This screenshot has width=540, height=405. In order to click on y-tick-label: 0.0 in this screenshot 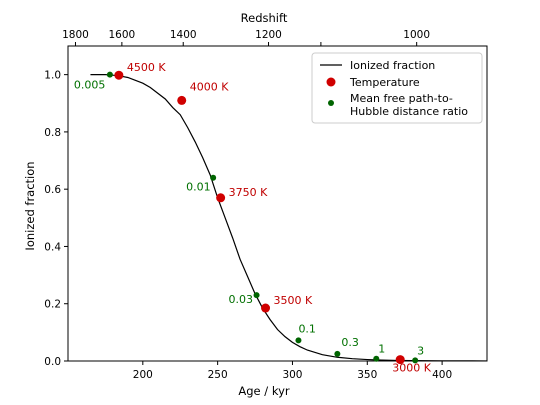, I will do `click(52, 362)`.